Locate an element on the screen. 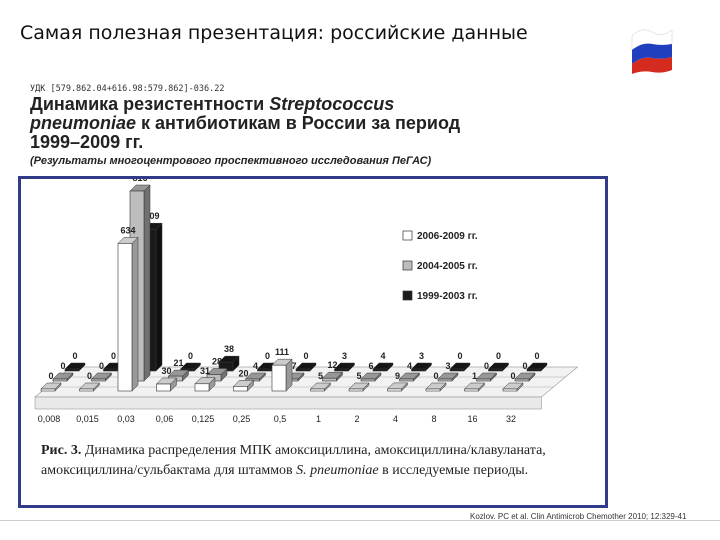 Image resolution: width=720 pixels, height=540 pixels. x-tick-label: 2 is located at coordinates (356, 419).